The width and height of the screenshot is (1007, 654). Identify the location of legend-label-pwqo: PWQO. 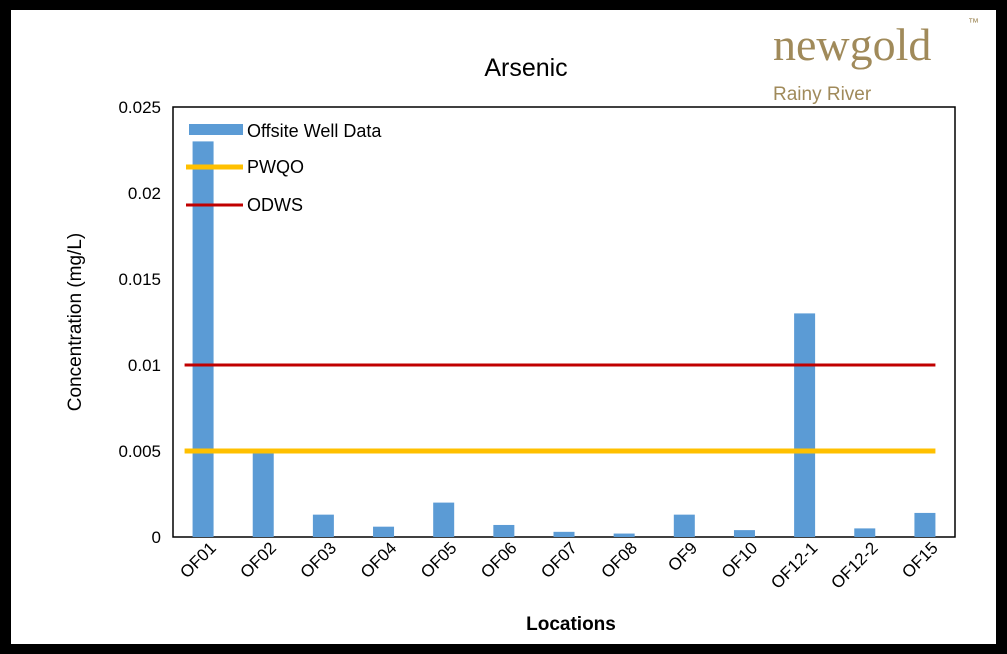
(275, 167).